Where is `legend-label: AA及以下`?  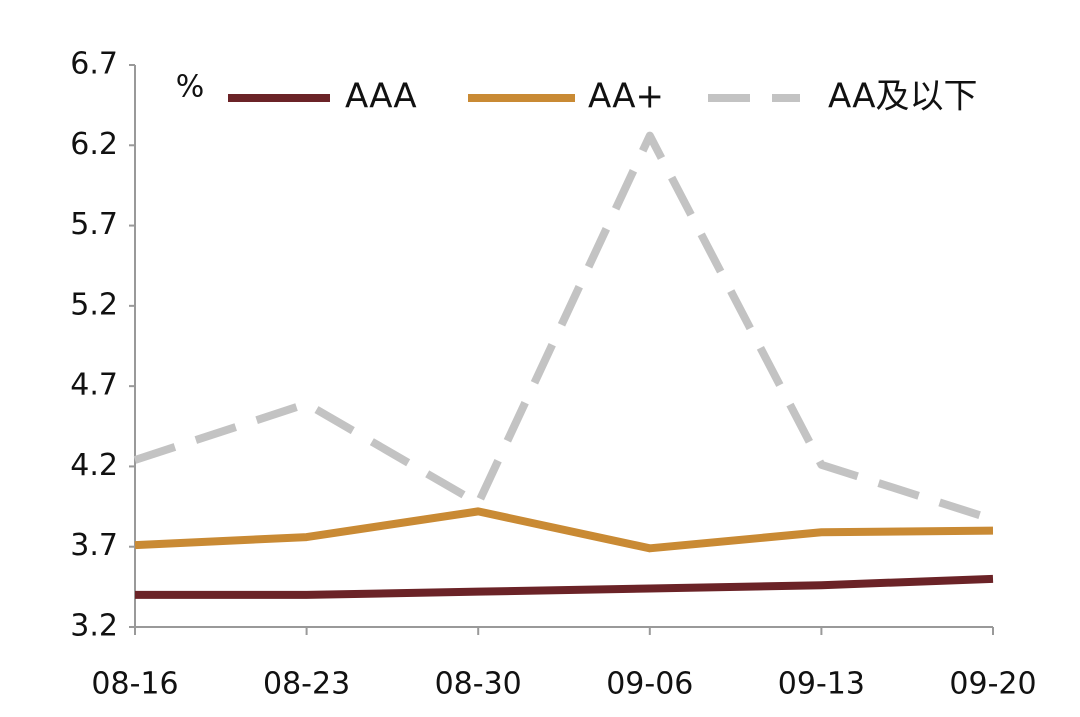 legend-label: AA及以下 is located at coordinates (902, 97).